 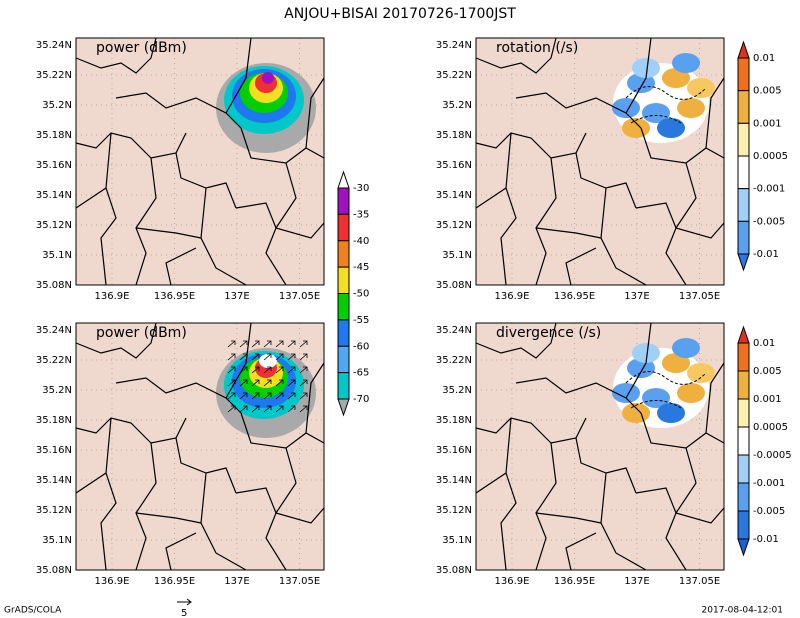 What do you see at coordinates (454, 510) in the screenshot?
I see `lat-label: 35.12N` at bounding box center [454, 510].